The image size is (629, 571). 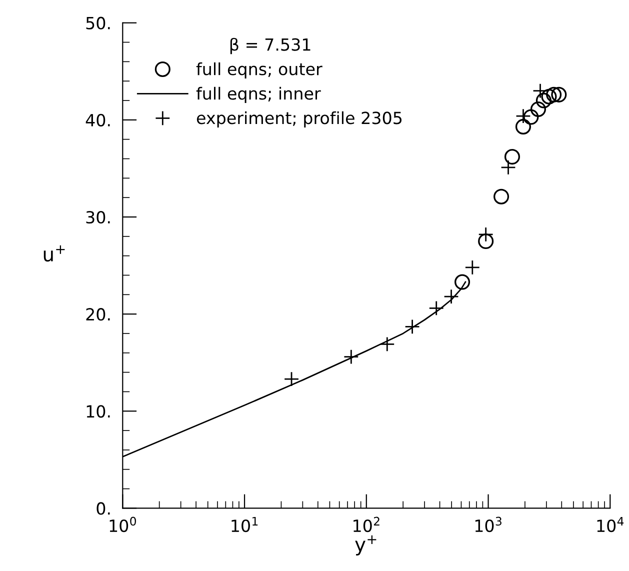 What do you see at coordinates (258, 94) in the screenshot?
I see `legend-label: full eqns; inner` at bounding box center [258, 94].